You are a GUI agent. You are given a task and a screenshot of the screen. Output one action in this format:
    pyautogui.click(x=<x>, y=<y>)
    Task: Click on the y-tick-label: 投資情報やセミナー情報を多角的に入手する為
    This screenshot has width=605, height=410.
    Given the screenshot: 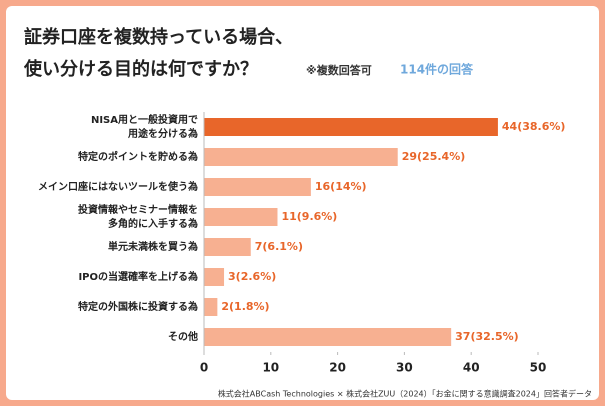 What is the action you would take?
    pyautogui.click(x=138, y=216)
    